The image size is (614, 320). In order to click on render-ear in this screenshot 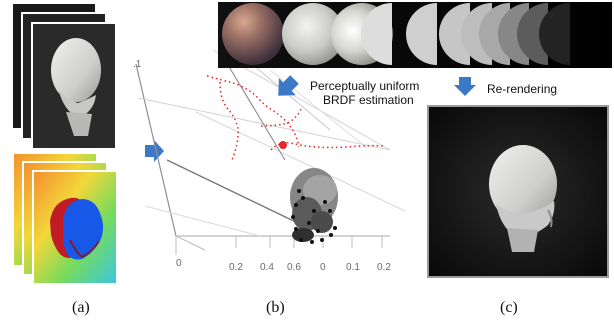, I will do `click(550, 218)`.